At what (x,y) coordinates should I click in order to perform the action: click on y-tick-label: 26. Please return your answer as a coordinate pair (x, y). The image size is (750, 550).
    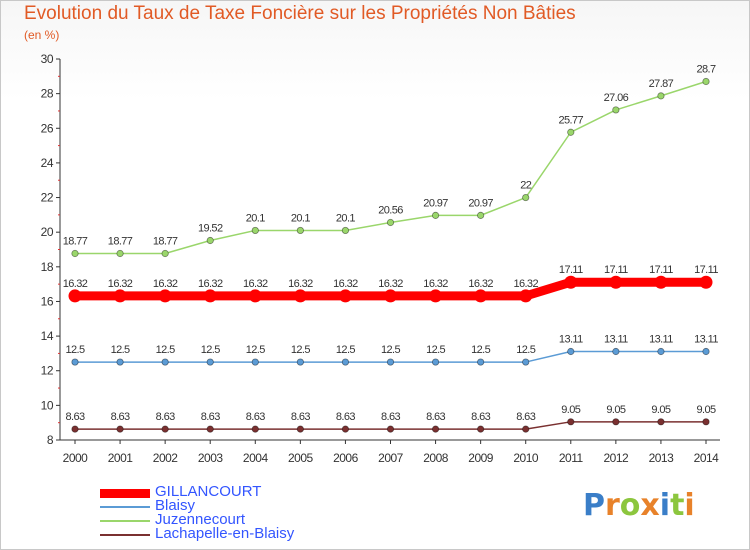
    Looking at the image, I should click on (47, 128).